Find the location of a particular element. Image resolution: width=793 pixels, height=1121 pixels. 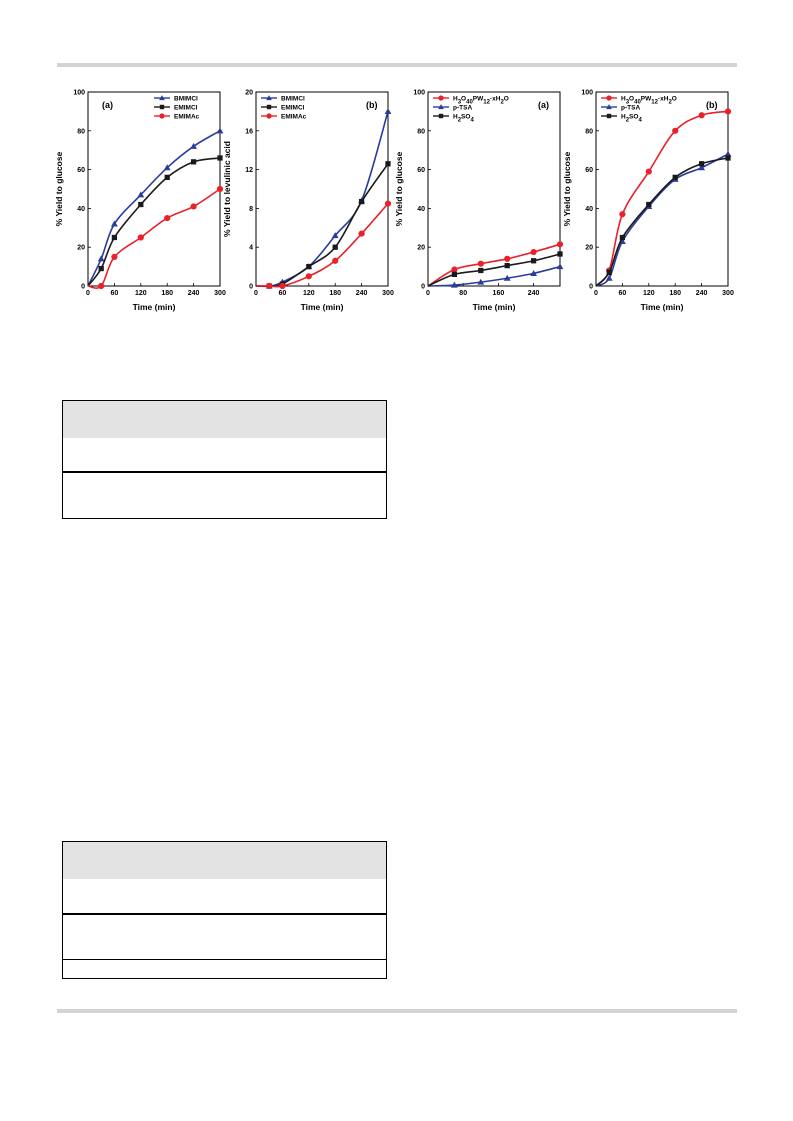

y-tick-label: 4 is located at coordinates (251, 248).